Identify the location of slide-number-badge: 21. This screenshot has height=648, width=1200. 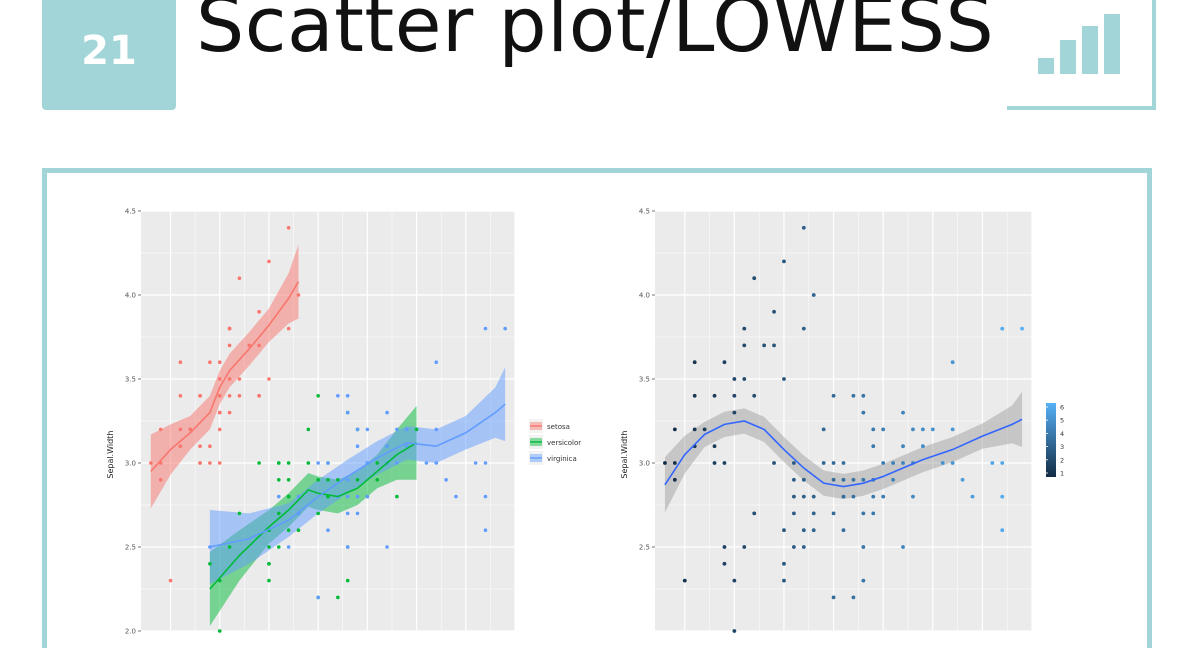
(109, 55).